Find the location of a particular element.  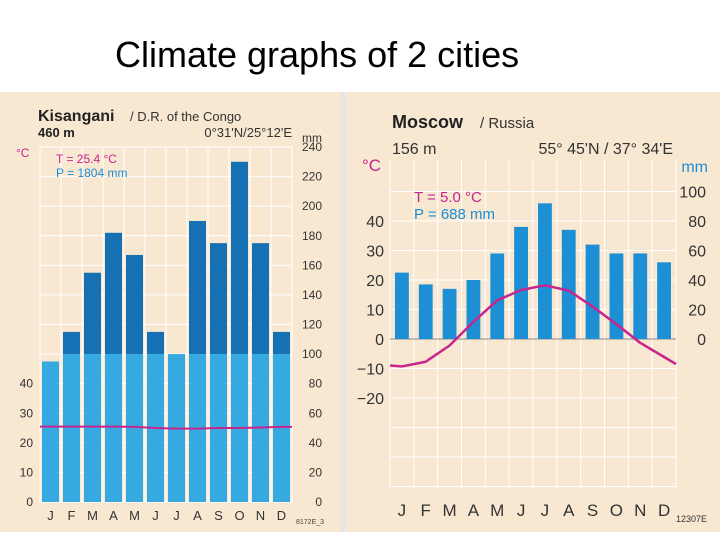

m-elevation: 156 m is located at coordinates (414, 149).